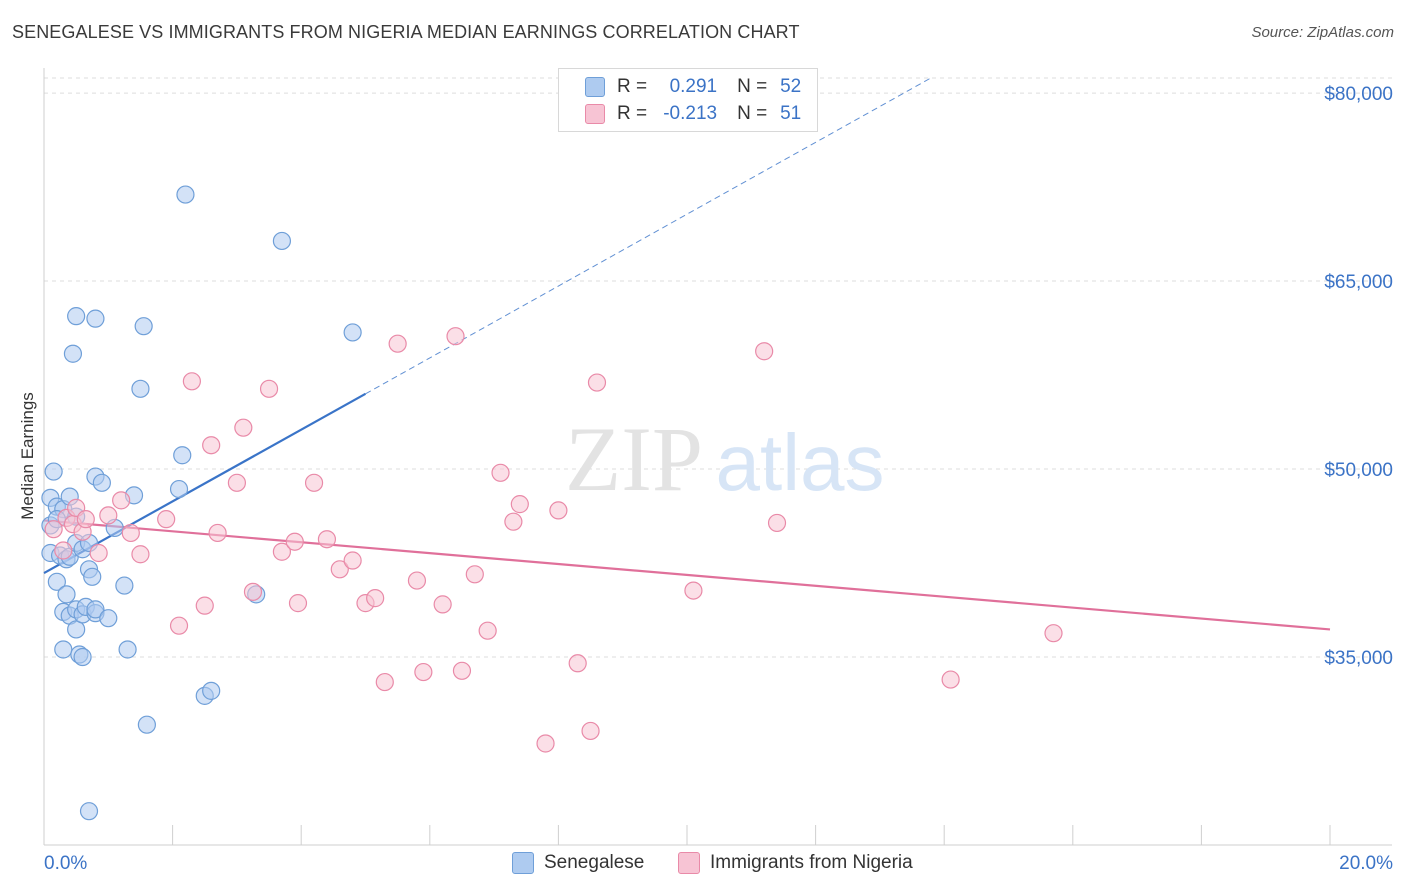 The width and height of the screenshot is (1406, 892). What do you see at coordinates (791, 113) in the screenshot?
I see `legend-n-value: 51` at bounding box center [791, 113].